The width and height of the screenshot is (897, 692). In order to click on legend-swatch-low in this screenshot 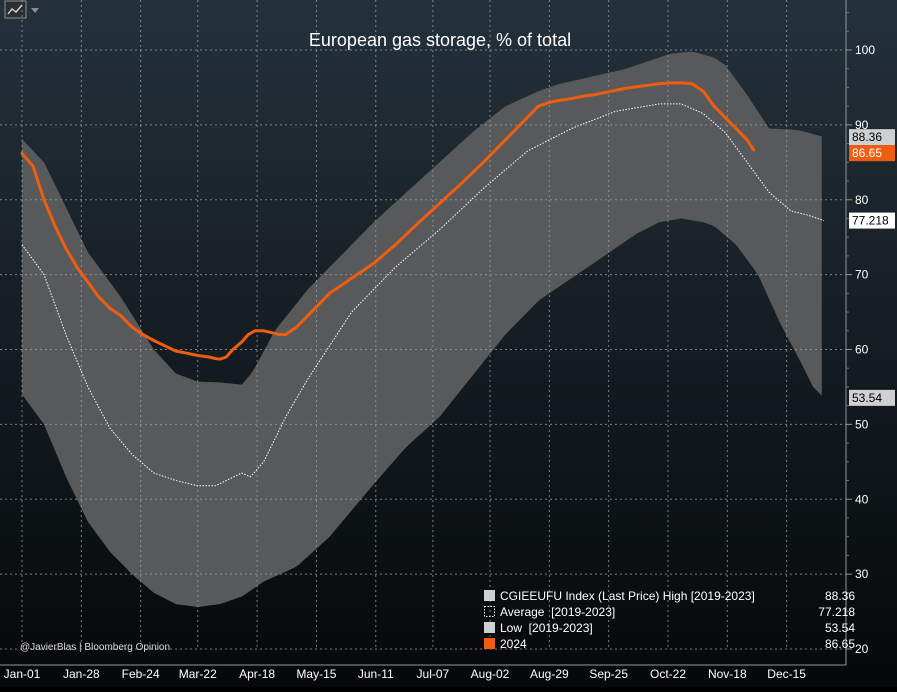, I will do `click(489, 627)`.